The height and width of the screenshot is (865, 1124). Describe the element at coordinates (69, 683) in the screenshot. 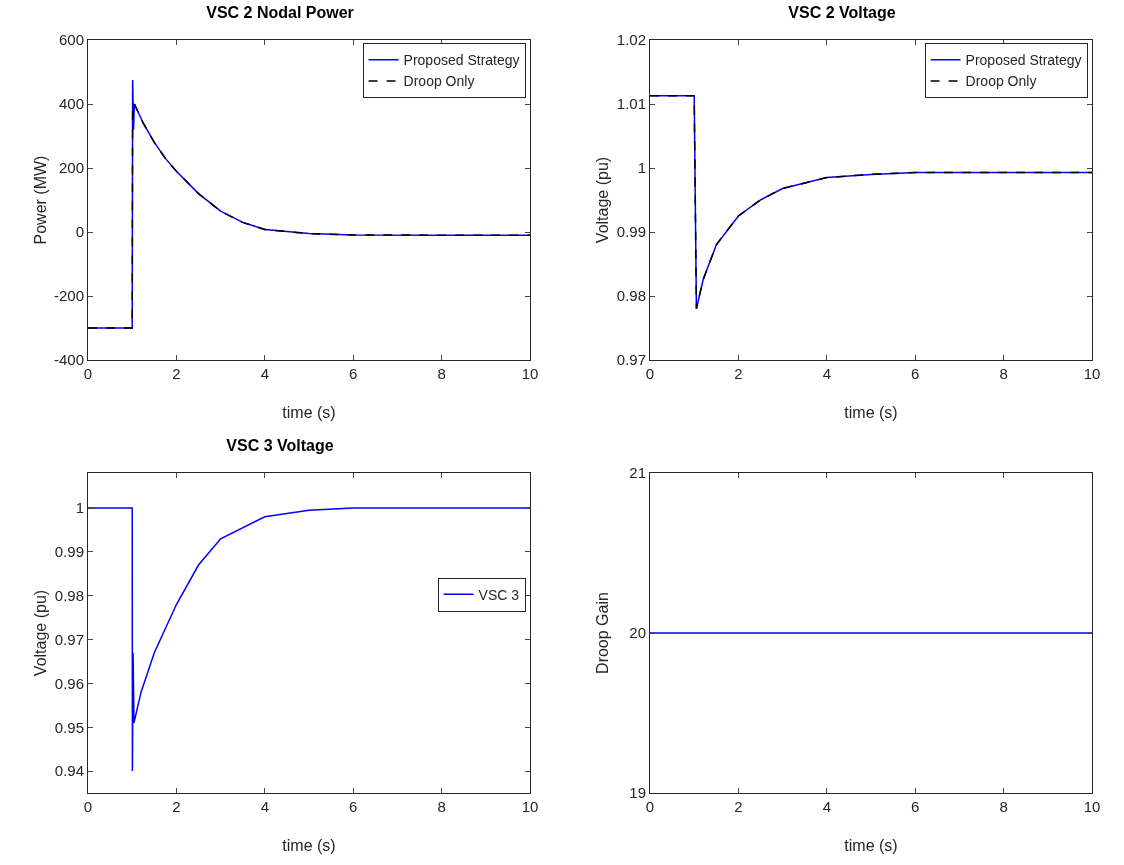

I see `y-tick-label: 0.96` at that location.